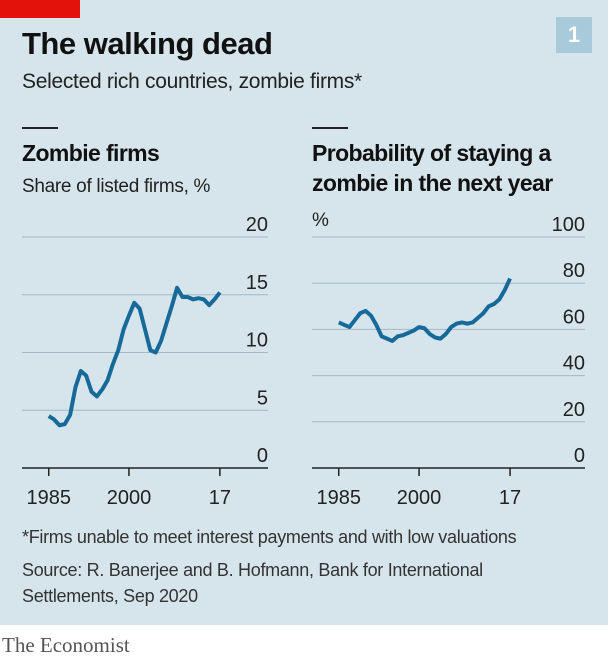 The width and height of the screenshot is (608, 662). What do you see at coordinates (574, 364) in the screenshot?
I see `y-tick-label: 40` at bounding box center [574, 364].